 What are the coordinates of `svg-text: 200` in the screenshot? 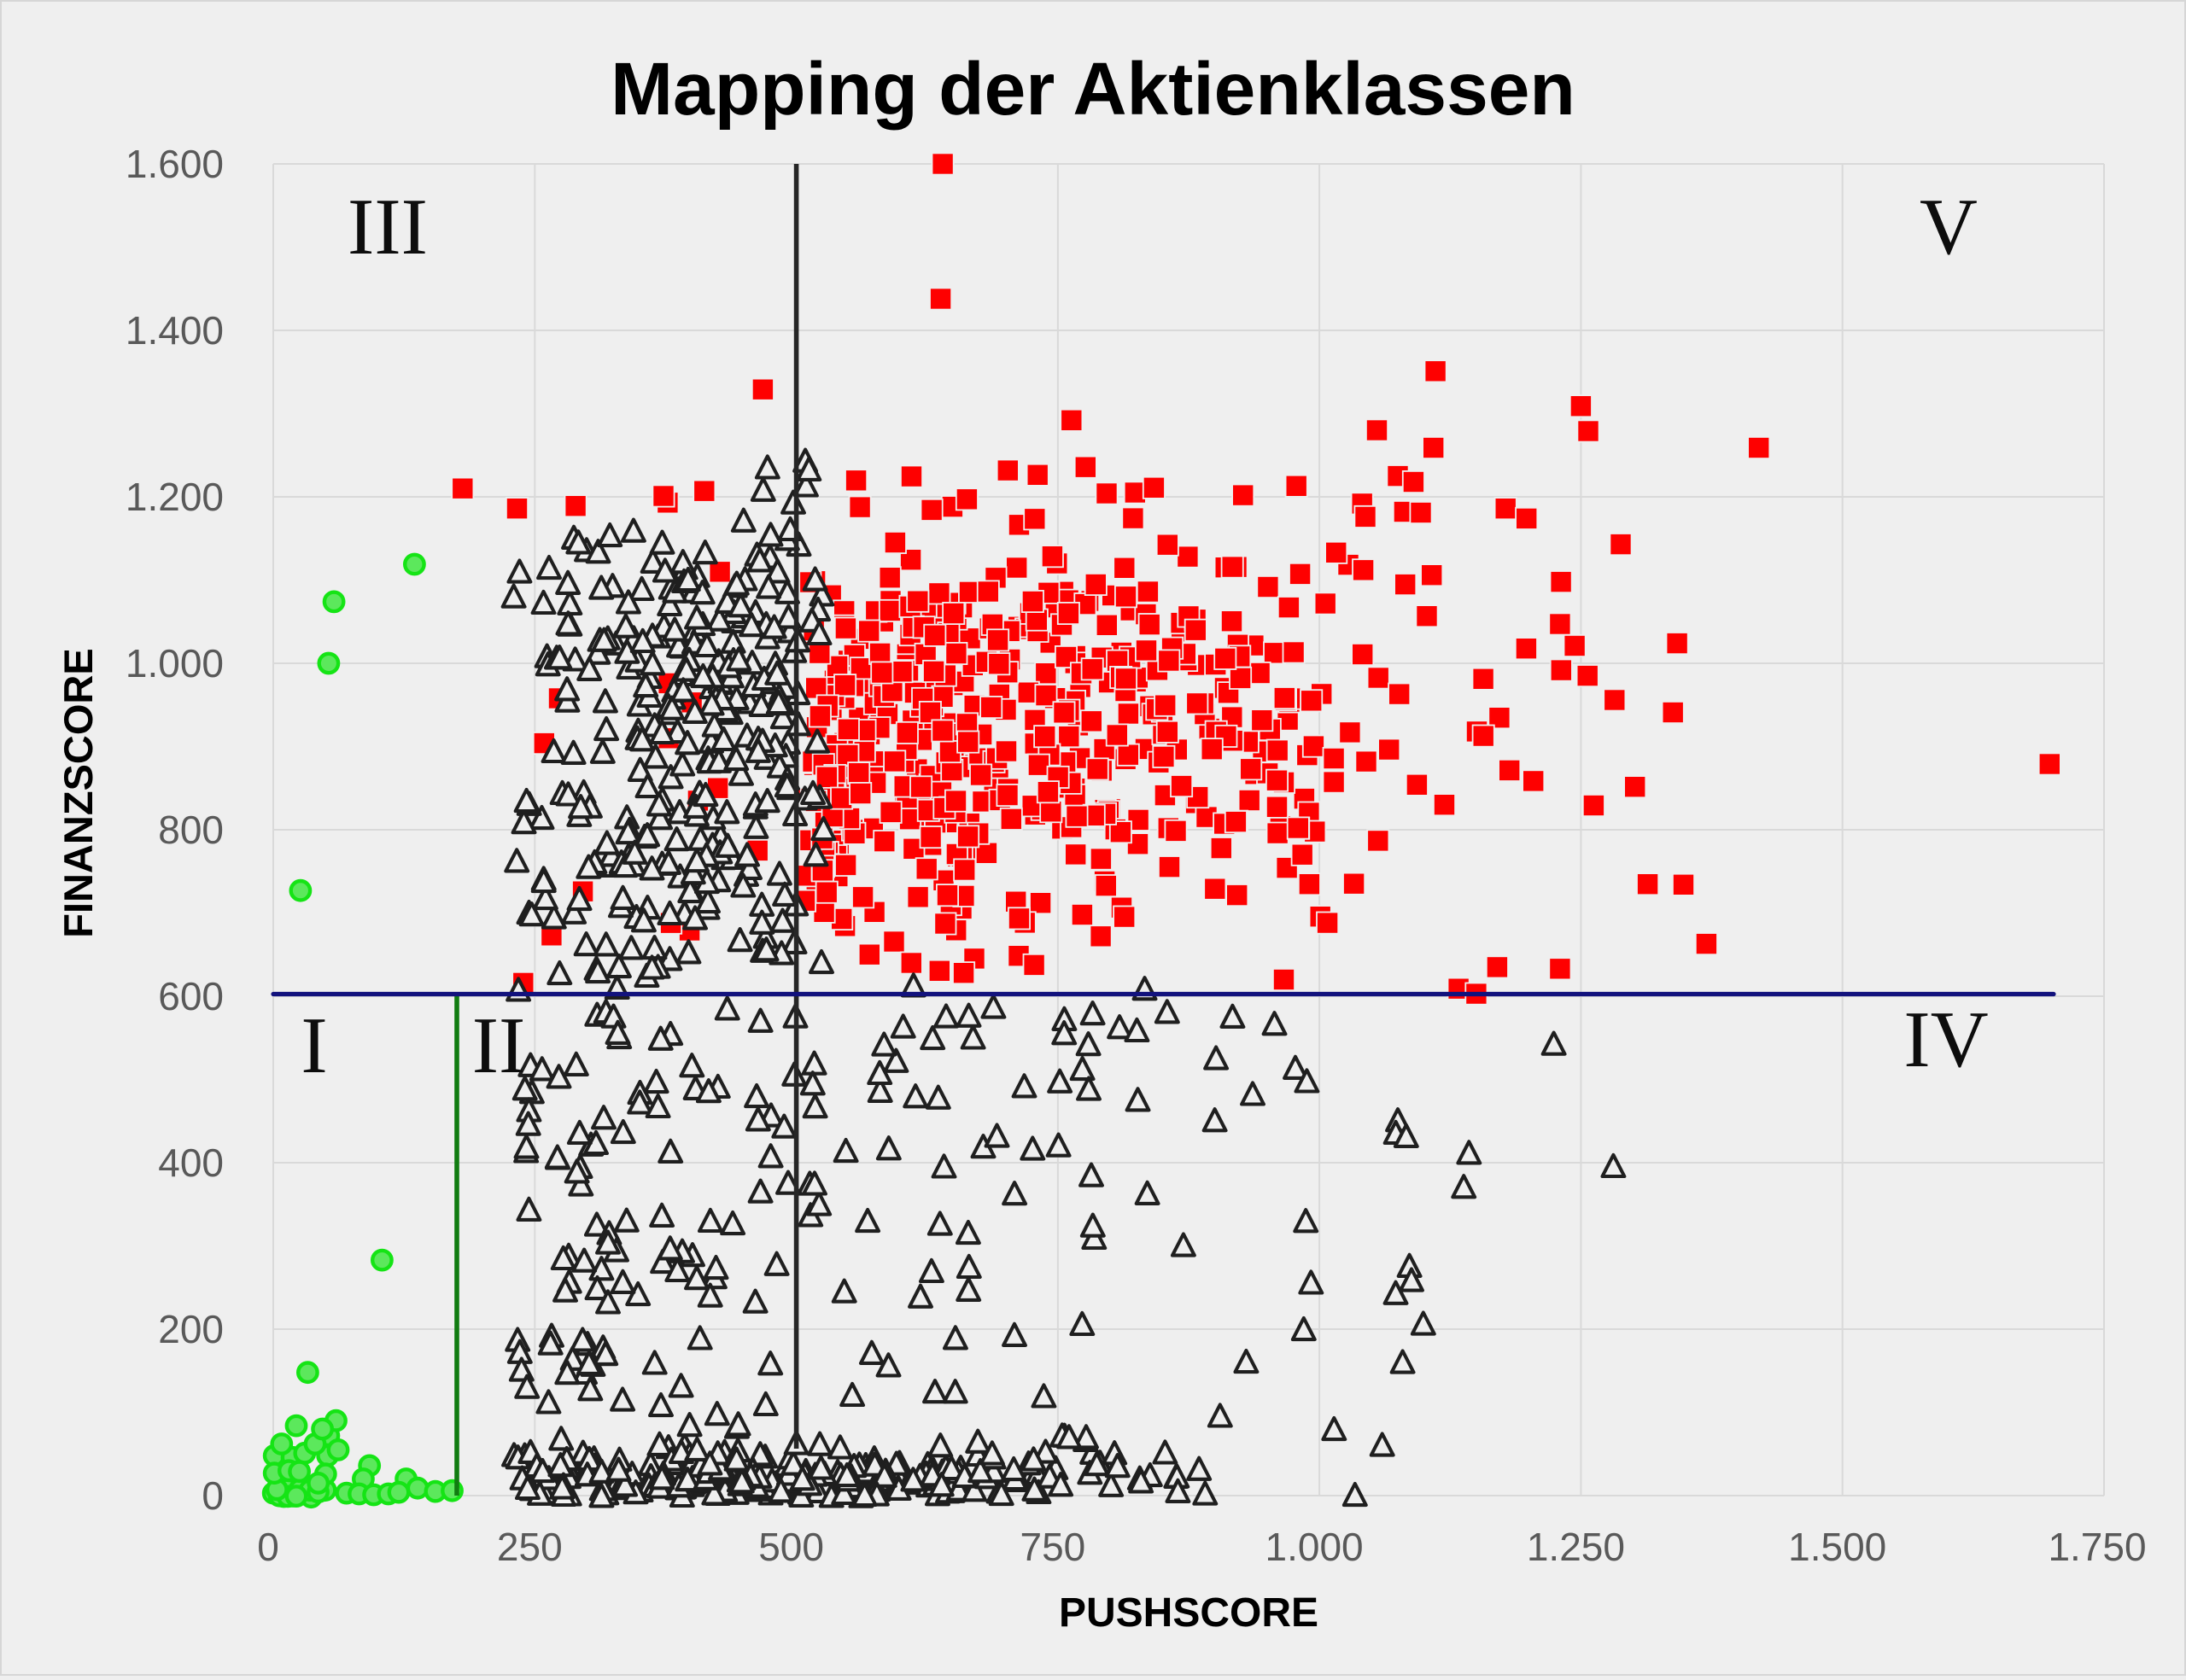 It's located at (191, 1329).